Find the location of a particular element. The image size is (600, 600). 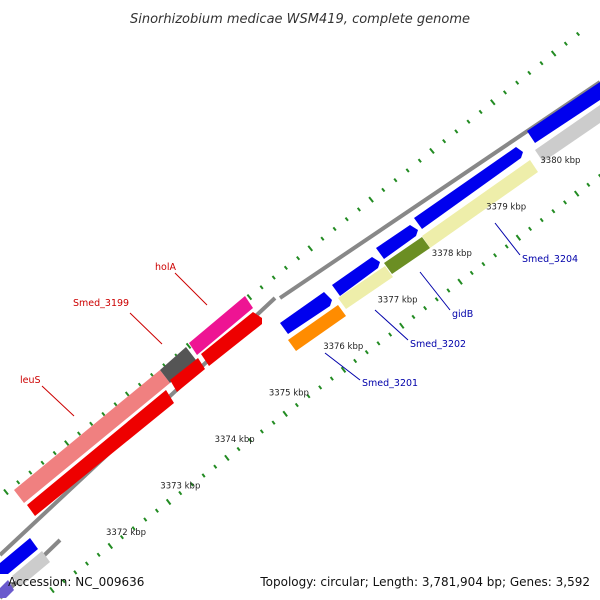

label-Smed_3201: Smed_3201 is located at coordinates (390, 383).